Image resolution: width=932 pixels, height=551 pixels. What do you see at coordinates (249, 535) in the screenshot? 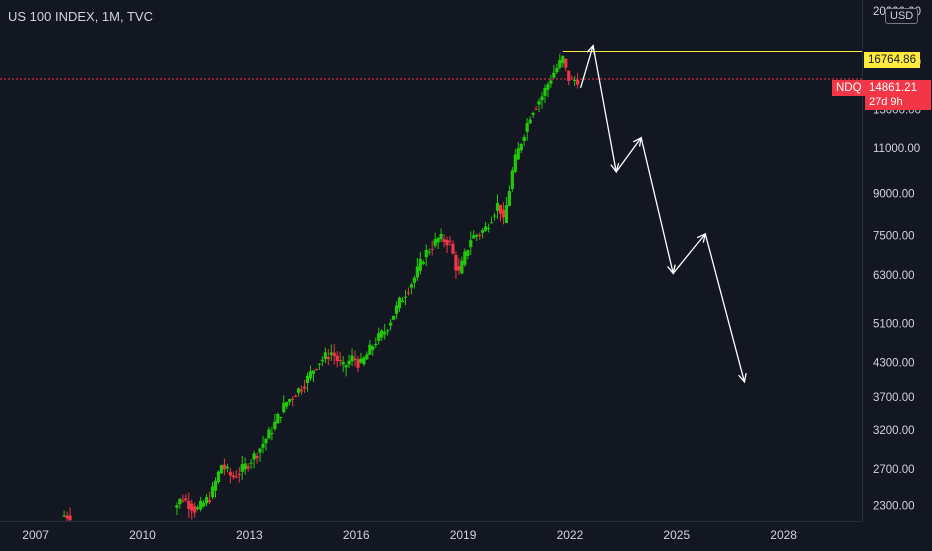
I see `time-tick-label: 2013` at bounding box center [249, 535].